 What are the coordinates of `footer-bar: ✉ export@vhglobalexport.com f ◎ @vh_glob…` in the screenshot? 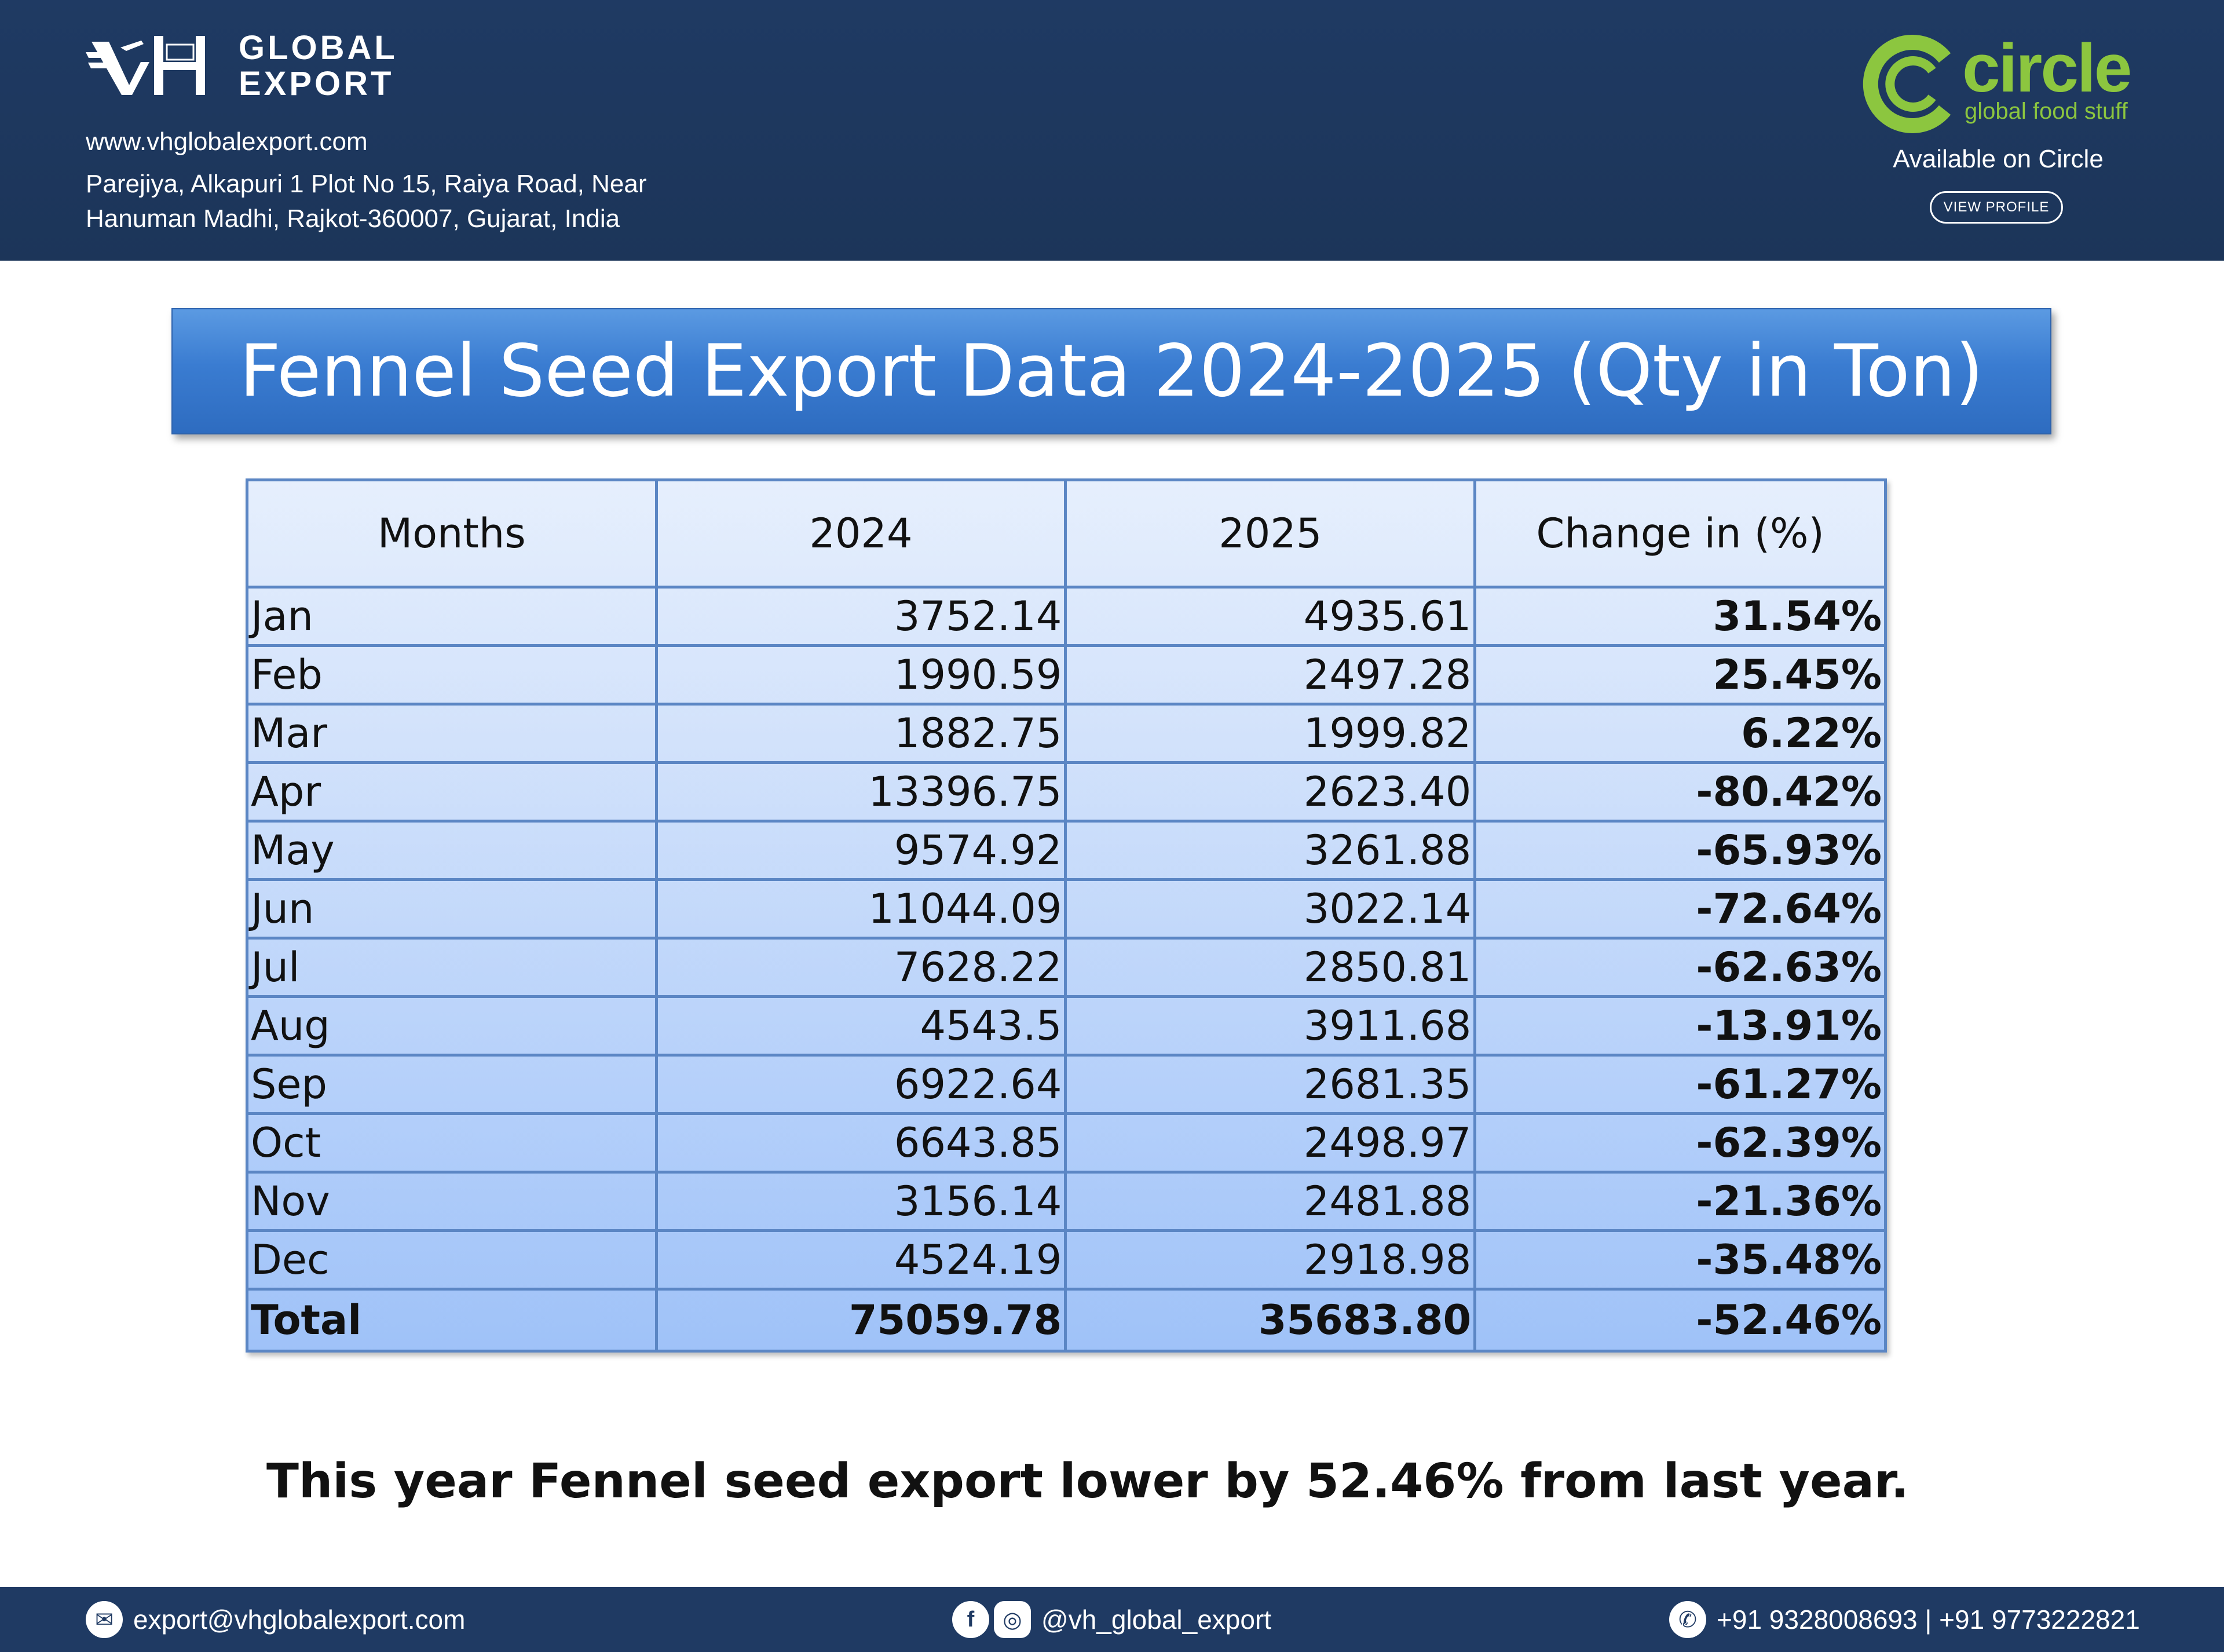 It's located at (1112, 1619).